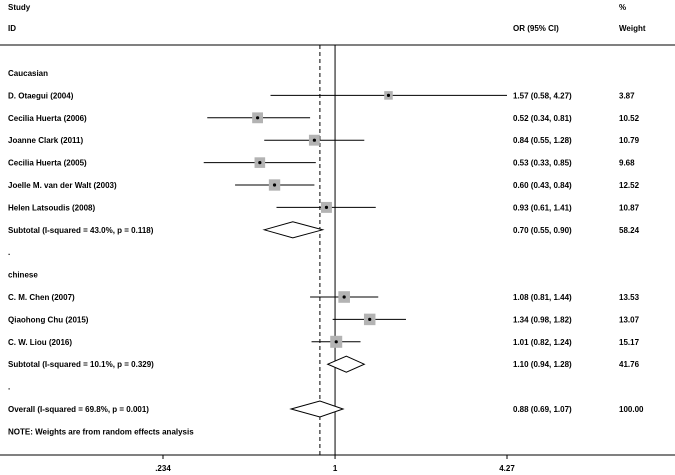 The height and width of the screenshot is (475, 675). I want to click on group-label: chinese, so click(23, 275).